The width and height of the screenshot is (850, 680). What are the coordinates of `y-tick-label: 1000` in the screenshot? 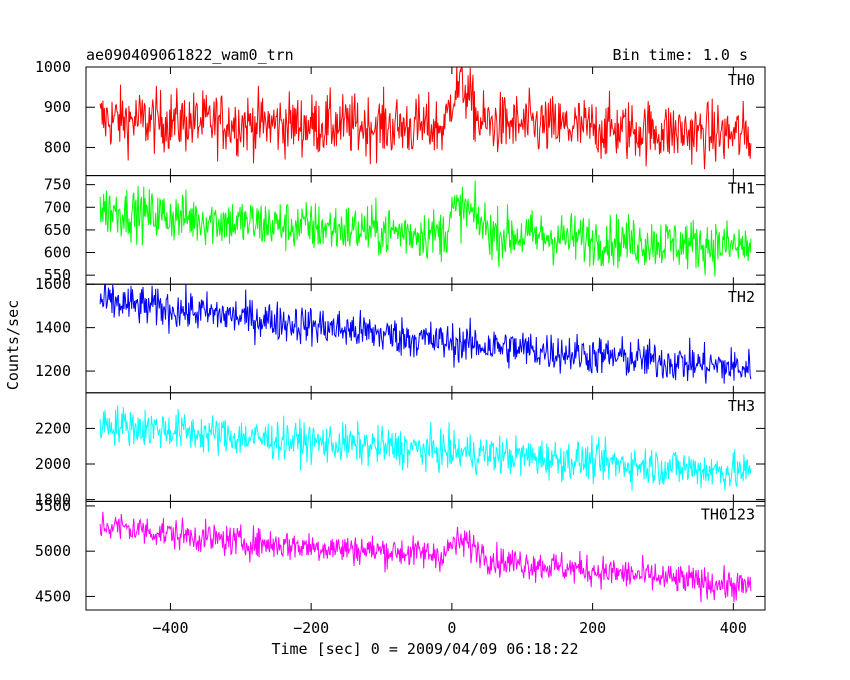 It's located at (53, 67).